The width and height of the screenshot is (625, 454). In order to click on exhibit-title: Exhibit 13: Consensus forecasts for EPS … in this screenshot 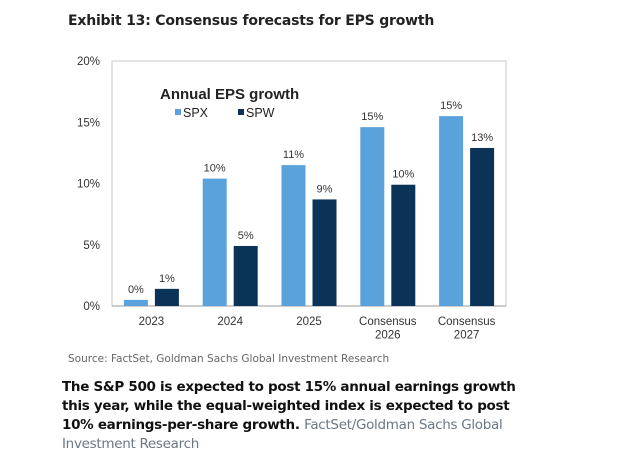, I will do `click(251, 21)`.